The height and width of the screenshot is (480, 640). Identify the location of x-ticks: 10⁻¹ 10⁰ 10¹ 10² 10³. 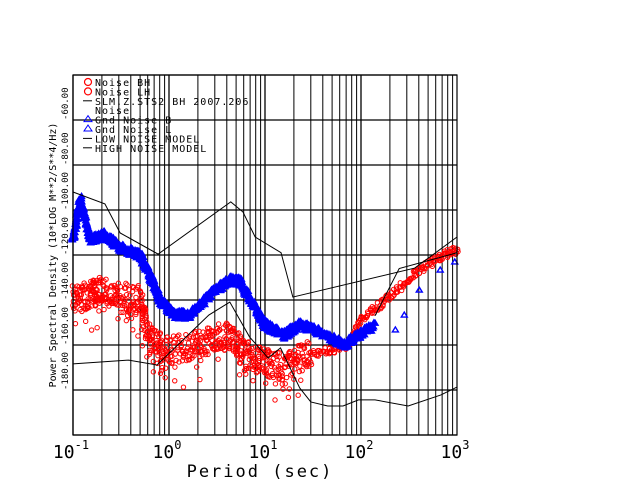
(261, 450).